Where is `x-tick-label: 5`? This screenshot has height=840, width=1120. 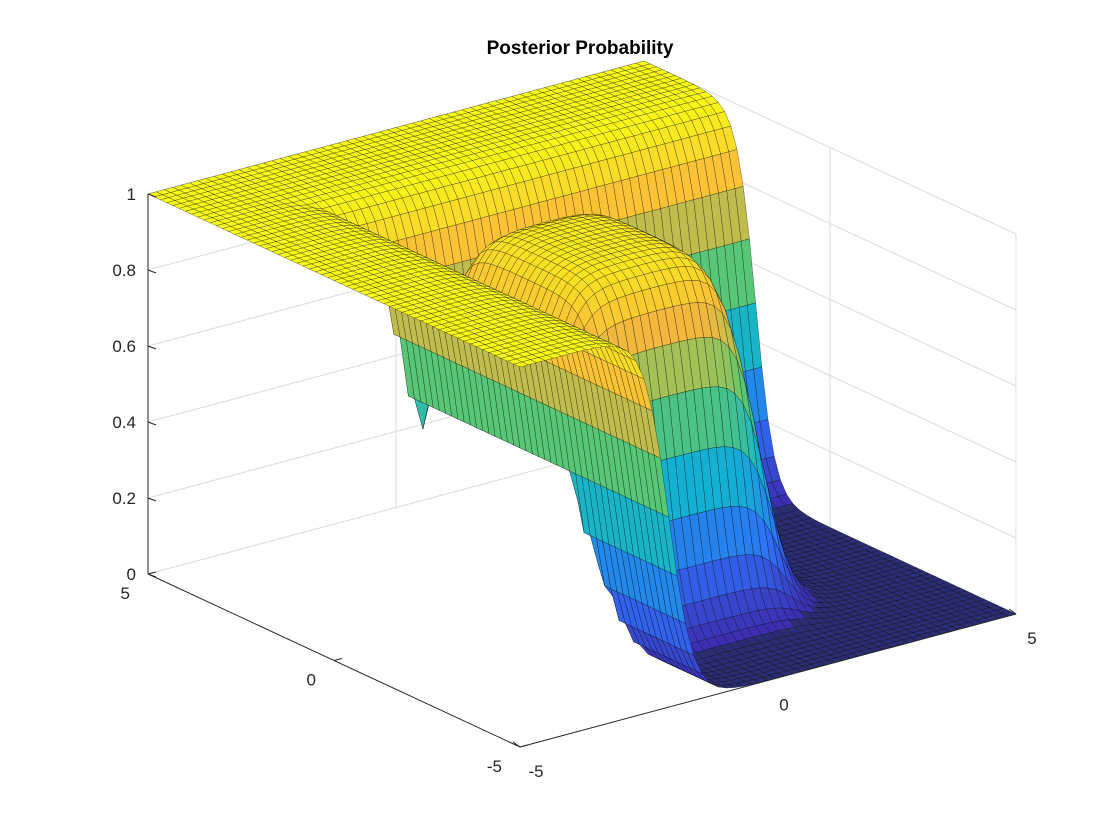
x-tick-label: 5 is located at coordinates (1031, 638).